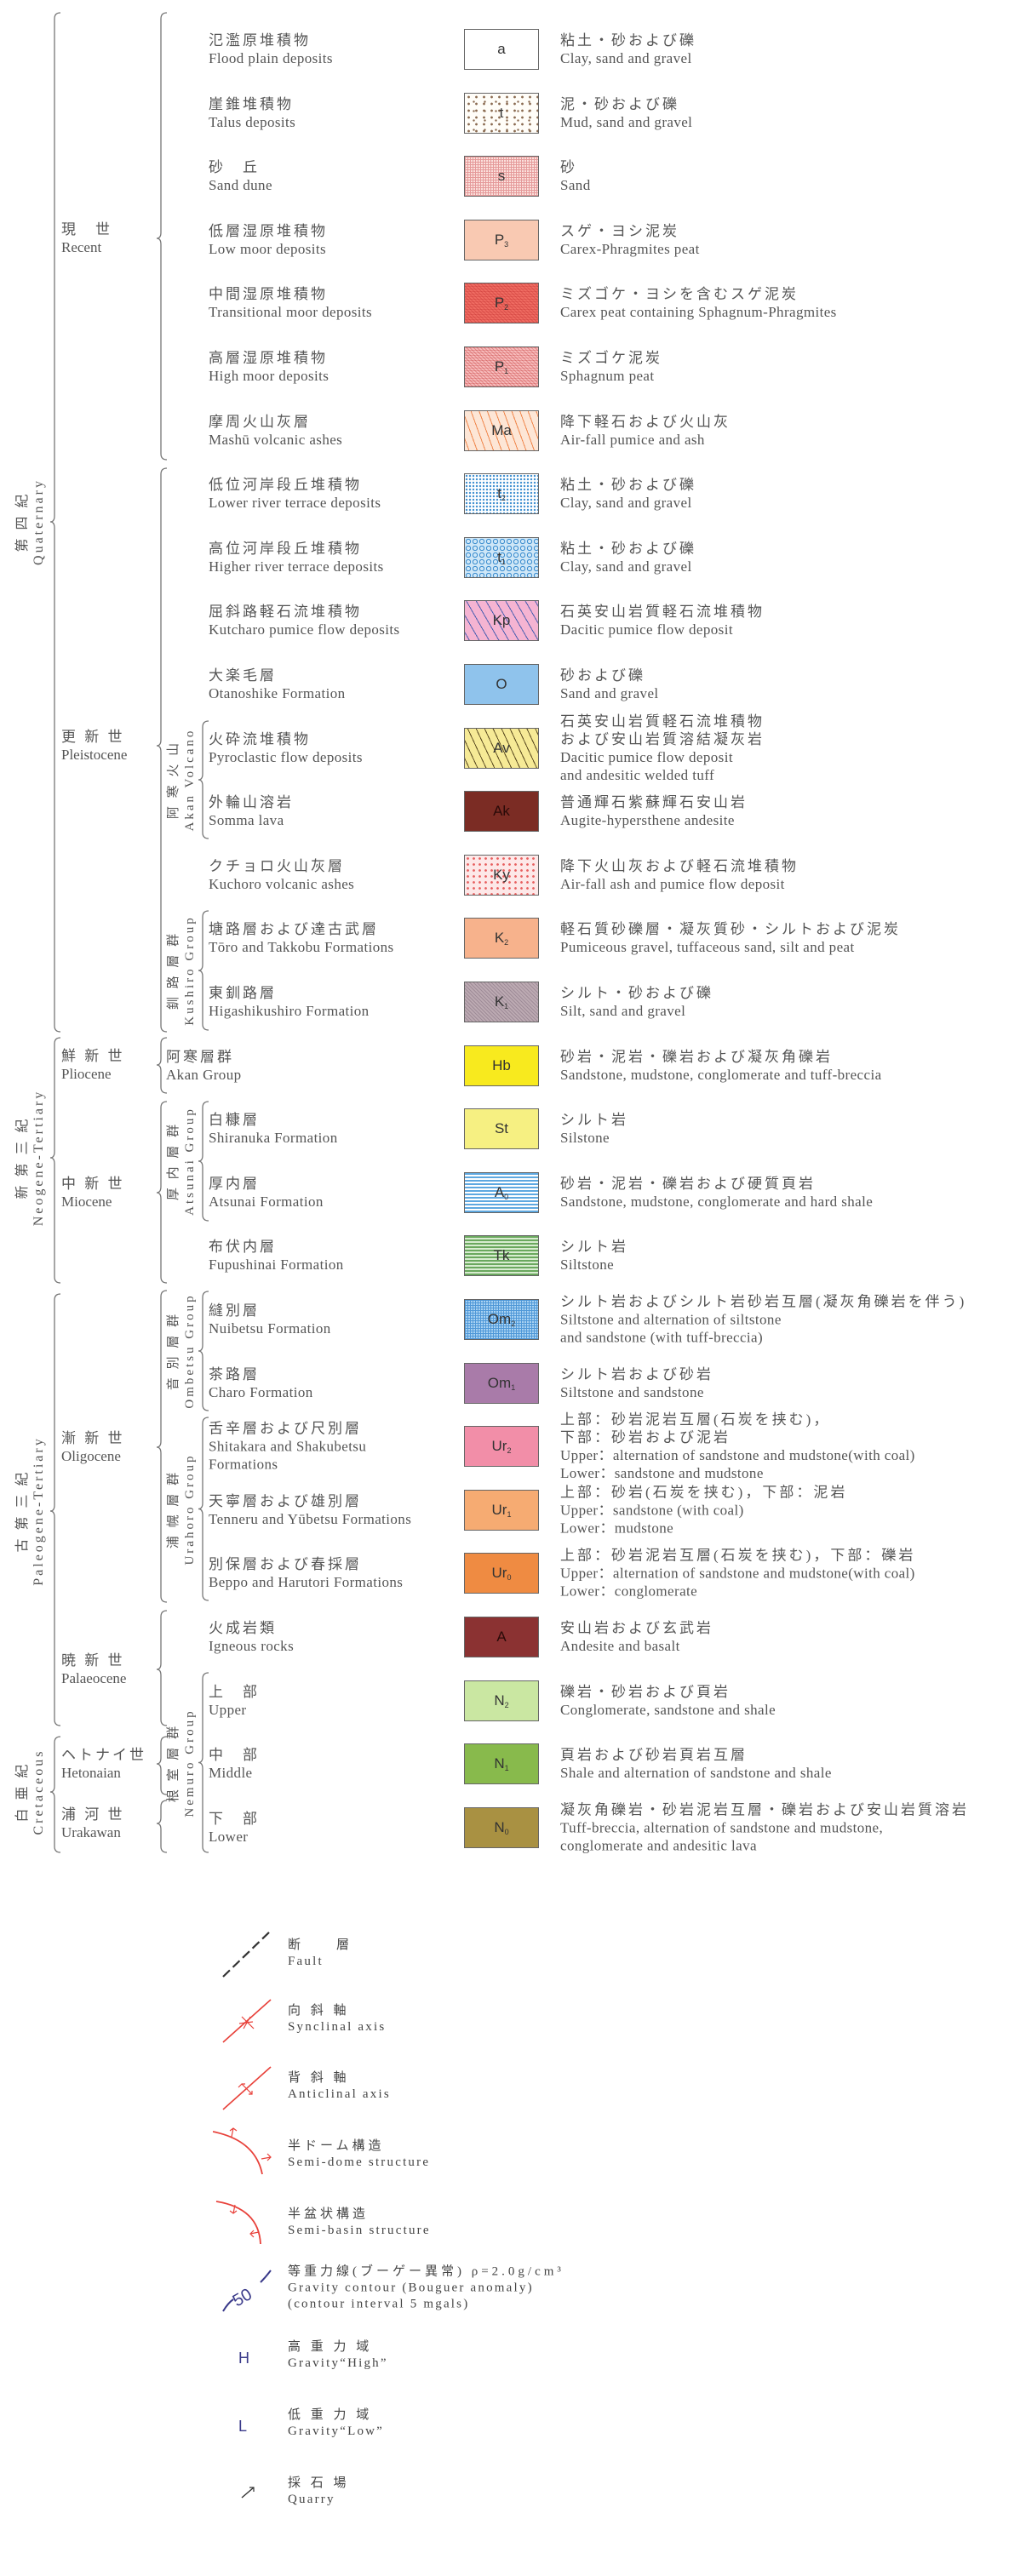 The width and height of the screenshot is (1020, 2576). What do you see at coordinates (637, 1628) in the screenshot?
I see `text-line: 安山岩および玄武岩` at bounding box center [637, 1628].